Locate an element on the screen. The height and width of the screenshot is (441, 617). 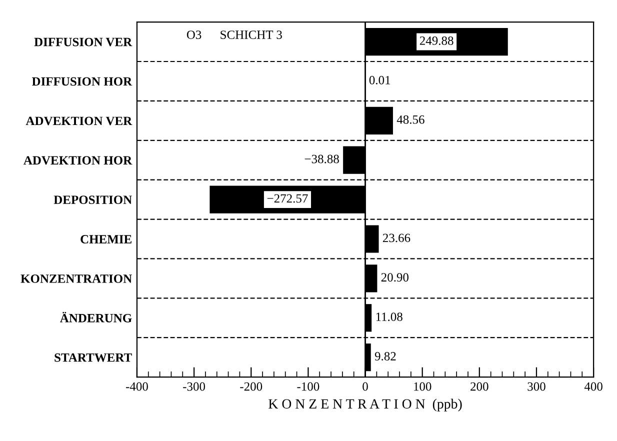
y-tick-label: DIFFUSION HOR is located at coordinates (82, 81).